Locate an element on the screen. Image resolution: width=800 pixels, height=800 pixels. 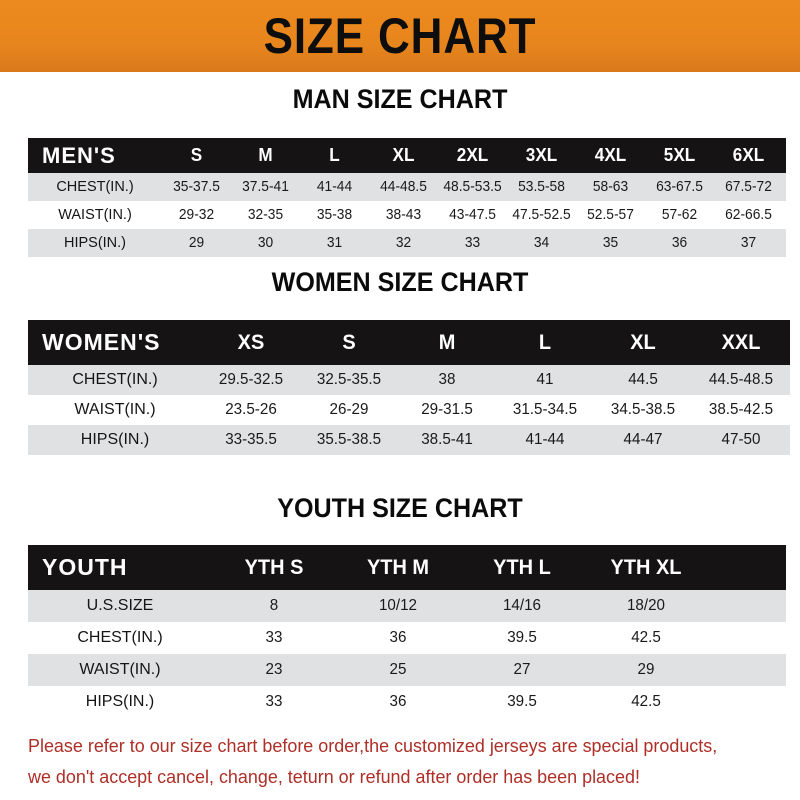
men-cell: 43-47.5 is located at coordinates (472, 215).